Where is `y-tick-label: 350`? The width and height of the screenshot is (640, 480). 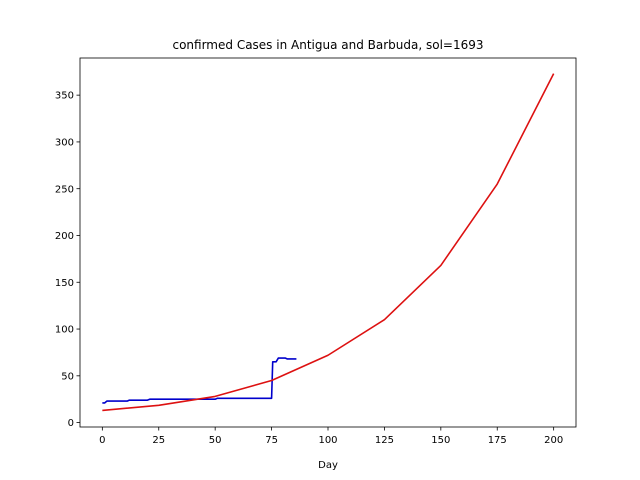
y-tick-label: 350 is located at coordinates (64, 96).